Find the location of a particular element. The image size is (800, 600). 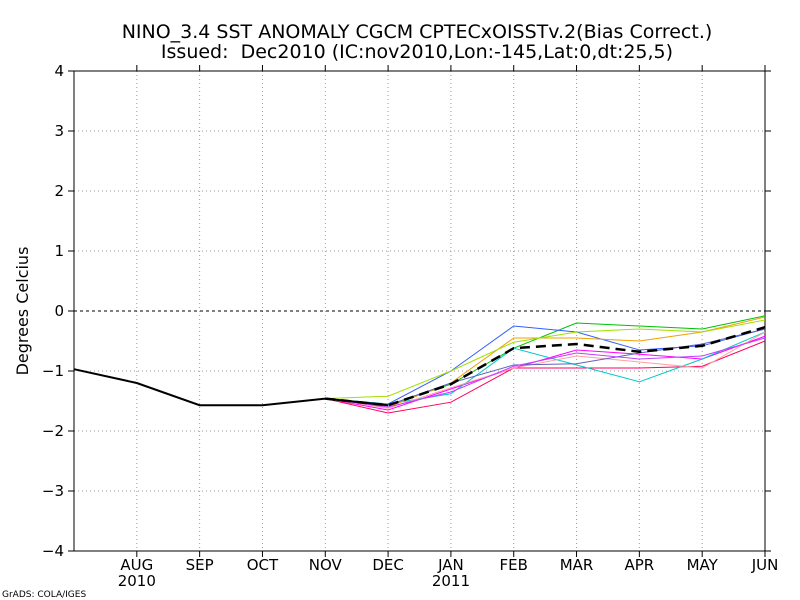

x-year-label: 2010 is located at coordinates (137, 581).